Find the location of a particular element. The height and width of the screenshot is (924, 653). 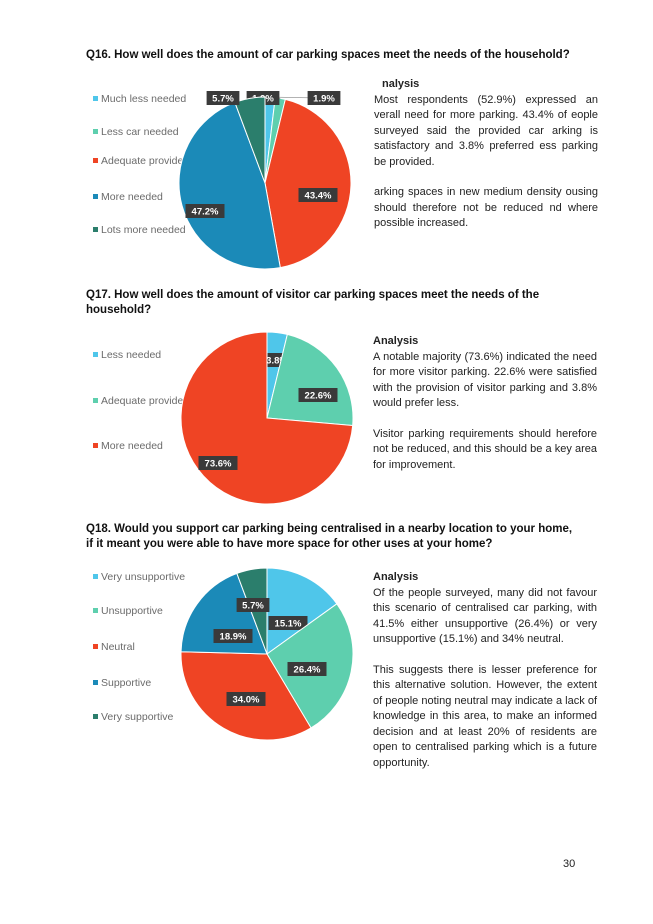

q18-legend-item-unsupportive: Unsupportive is located at coordinates (143, 611).